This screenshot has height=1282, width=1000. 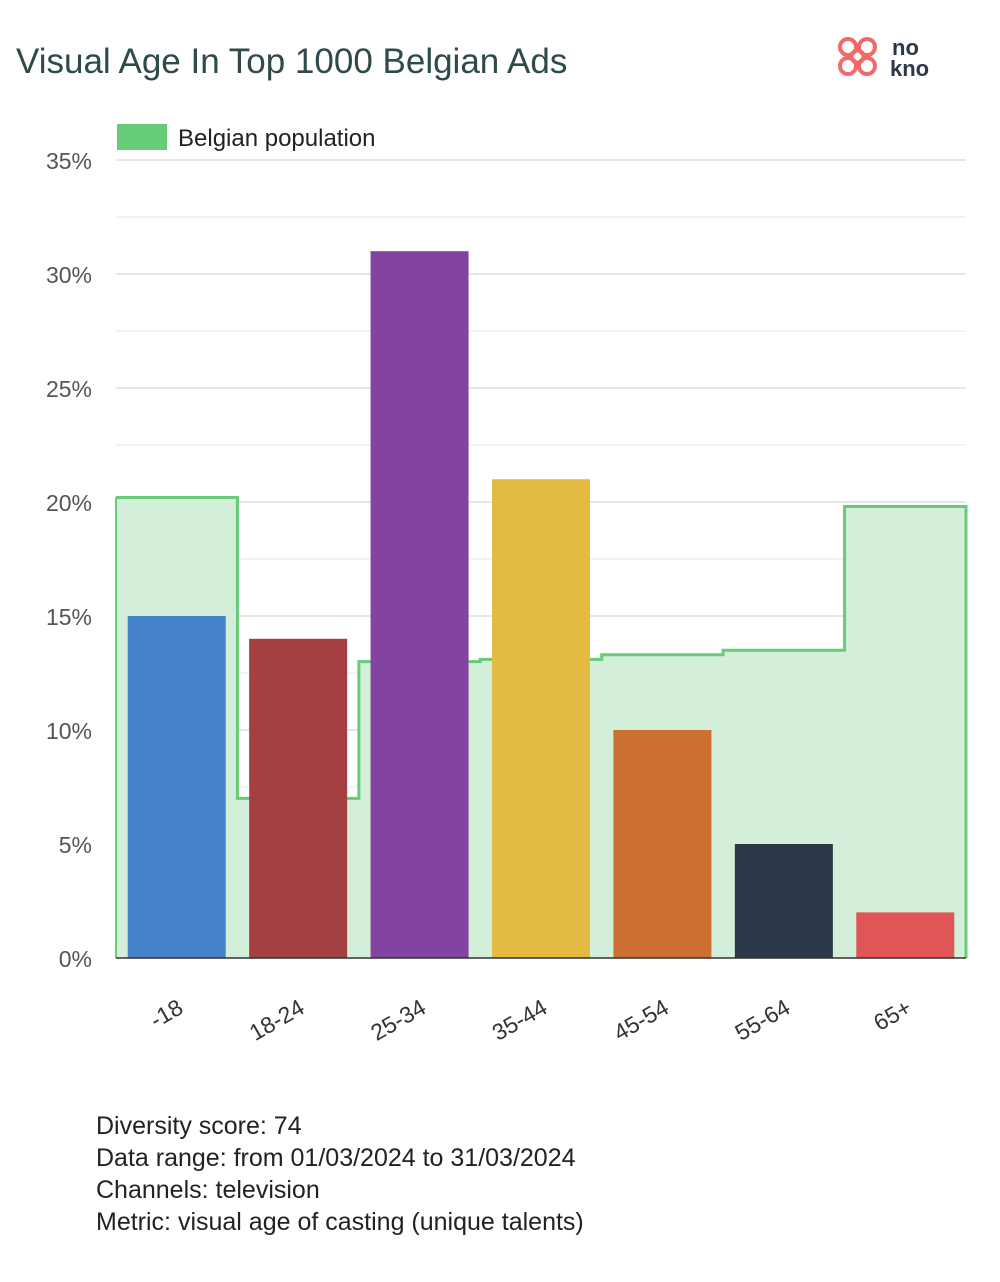 I want to click on bar-65+, so click(x=905, y=935).